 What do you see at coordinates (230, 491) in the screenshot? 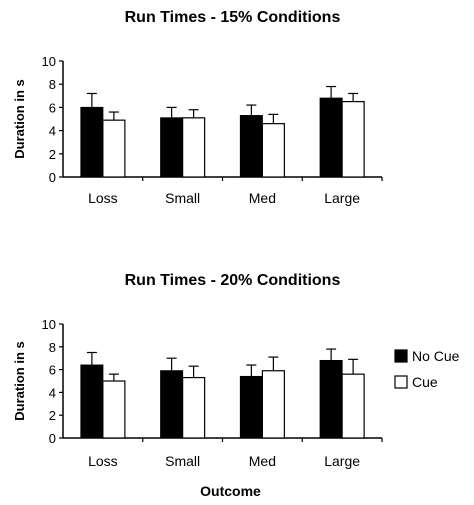
I see `x-axis-label: Outcome` at bounding box center [230, 491].